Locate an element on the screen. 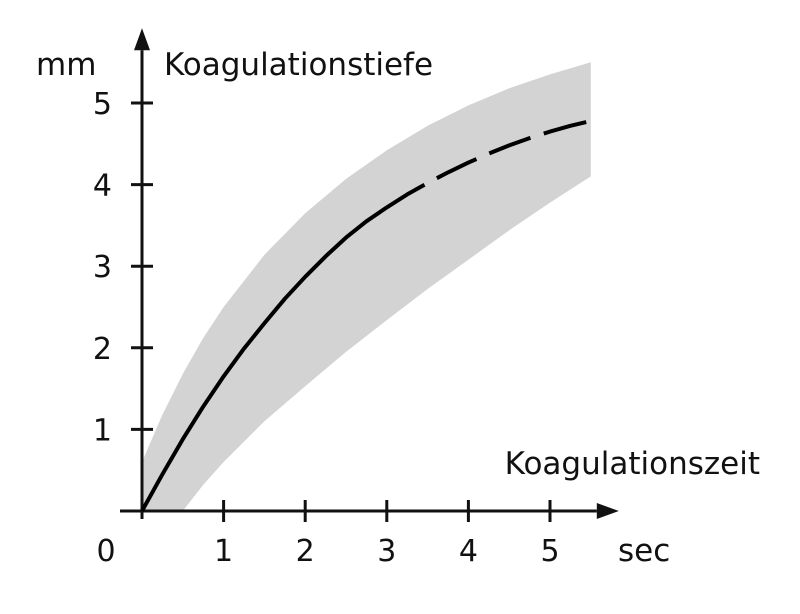  x-tick-label: 3 is located at coordinates (386, 551).